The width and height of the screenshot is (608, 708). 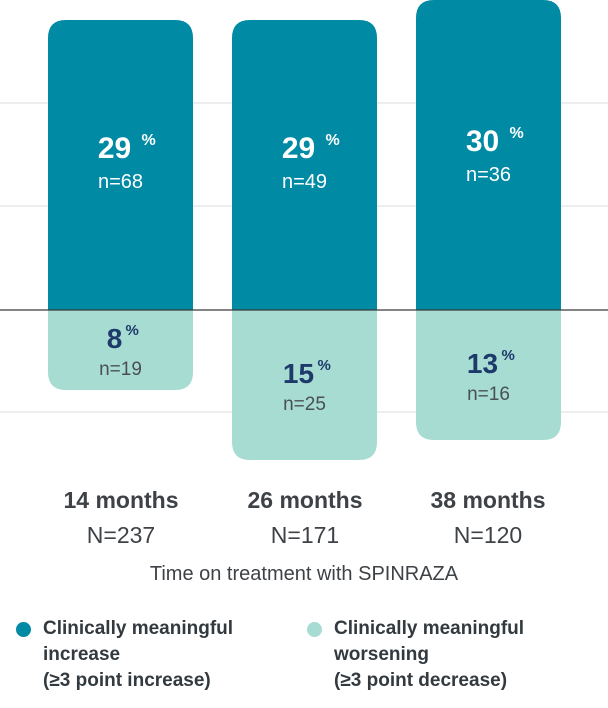 What do you see at coordinates (121, 500) in the screenshot?
I see `category-label-14-months: 14 months` at bounding box center [121, 500].